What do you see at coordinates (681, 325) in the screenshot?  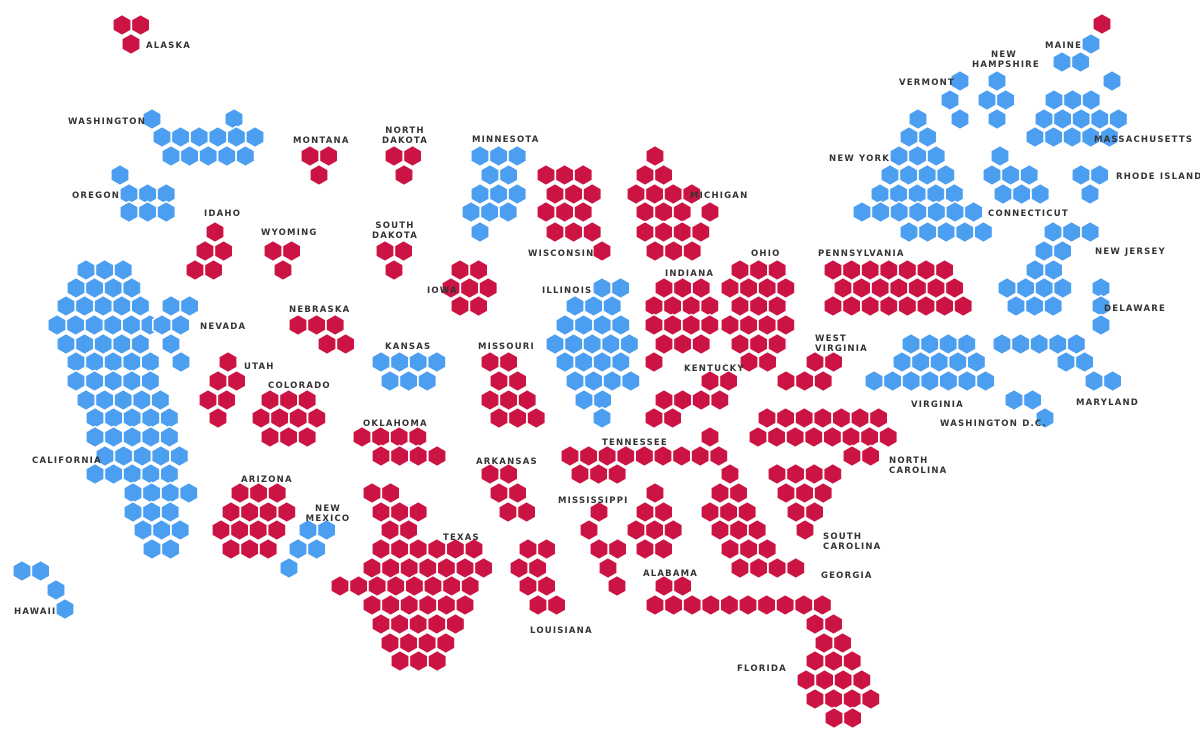 I see `state-group-indiana` at bounding box center [681, 325].